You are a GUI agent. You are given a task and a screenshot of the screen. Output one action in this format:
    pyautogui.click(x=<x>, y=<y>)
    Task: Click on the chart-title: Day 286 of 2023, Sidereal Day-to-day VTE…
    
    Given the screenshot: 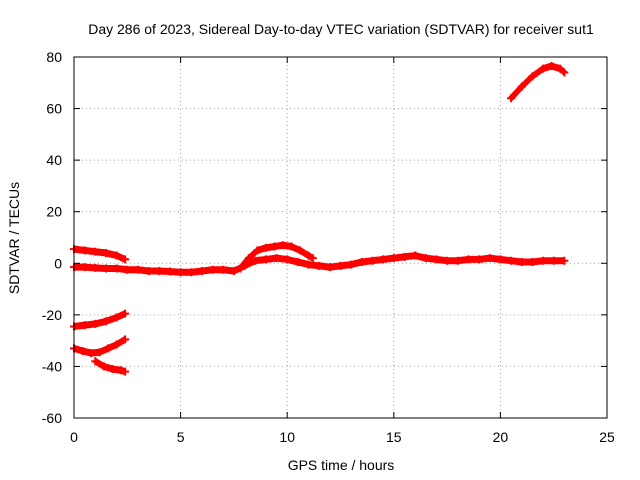 What is the action you would take?
    pyautogui.click(x=341, y=29)
    